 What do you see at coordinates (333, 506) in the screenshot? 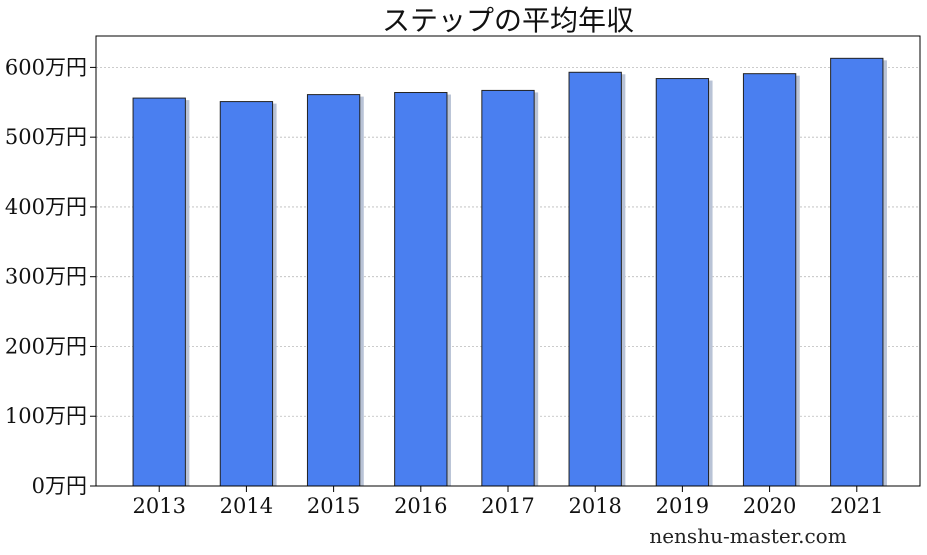
I see `x-tick-label: 2015` at bounding box center [333, 506].